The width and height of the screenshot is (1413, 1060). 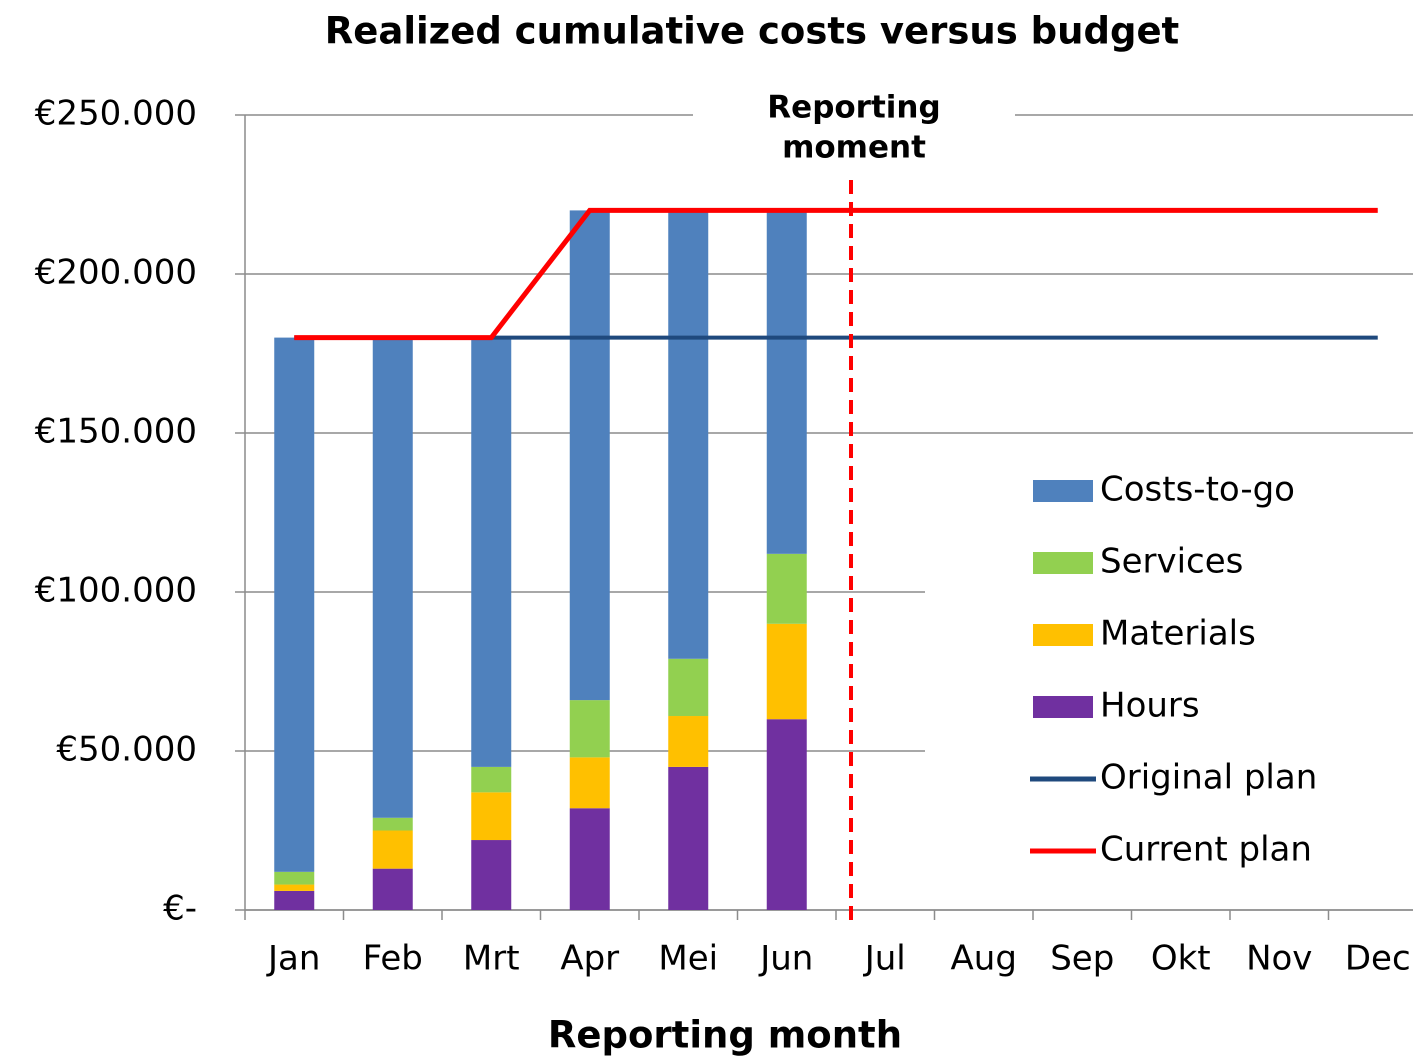 I want to click on y-tick-label: €-, so click(x=180, y=909).